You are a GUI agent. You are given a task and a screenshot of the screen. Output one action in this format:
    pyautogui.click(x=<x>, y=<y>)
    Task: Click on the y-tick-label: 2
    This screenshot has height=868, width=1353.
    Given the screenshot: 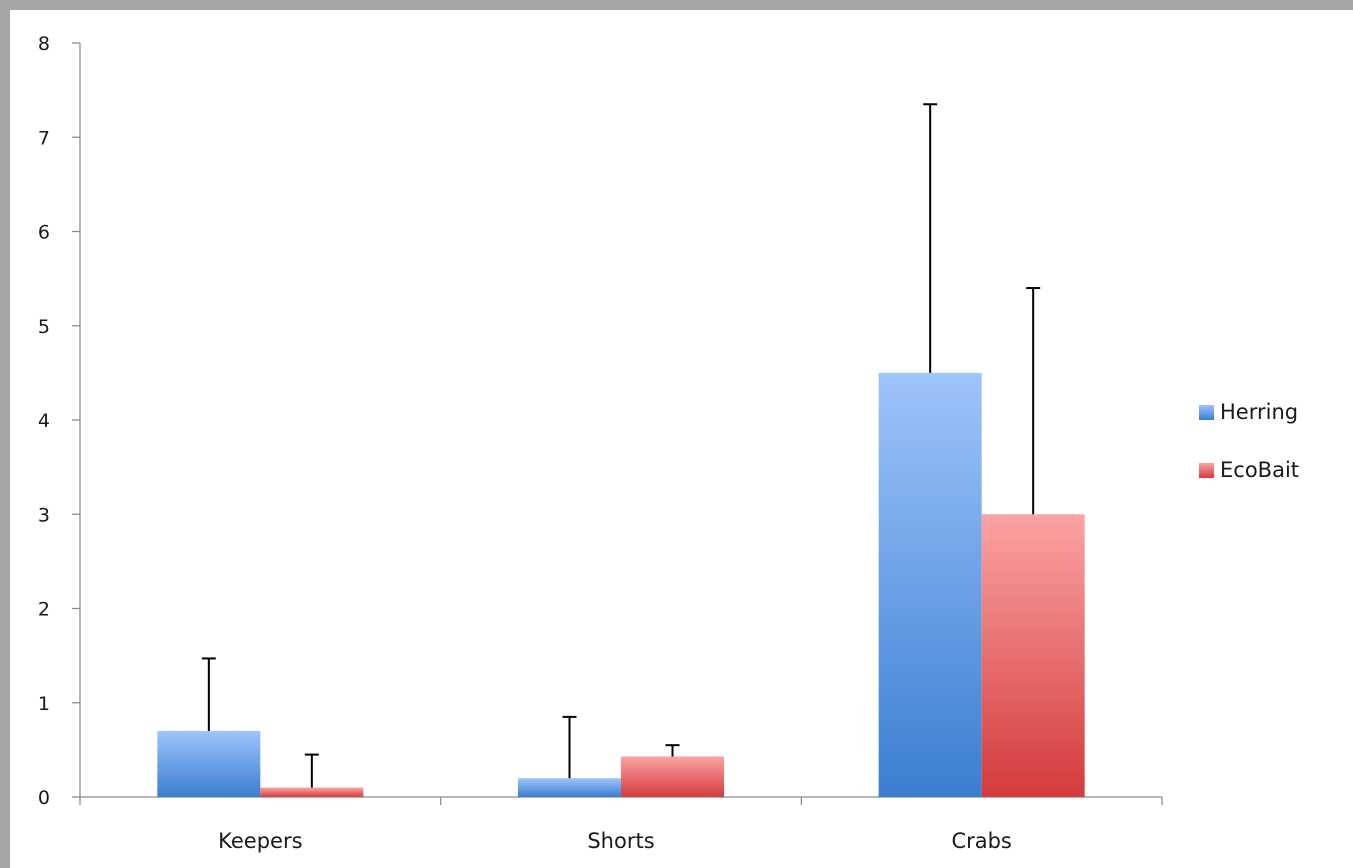 What is the action you would take?
    pyautogui.click(x=44, y=610)
    